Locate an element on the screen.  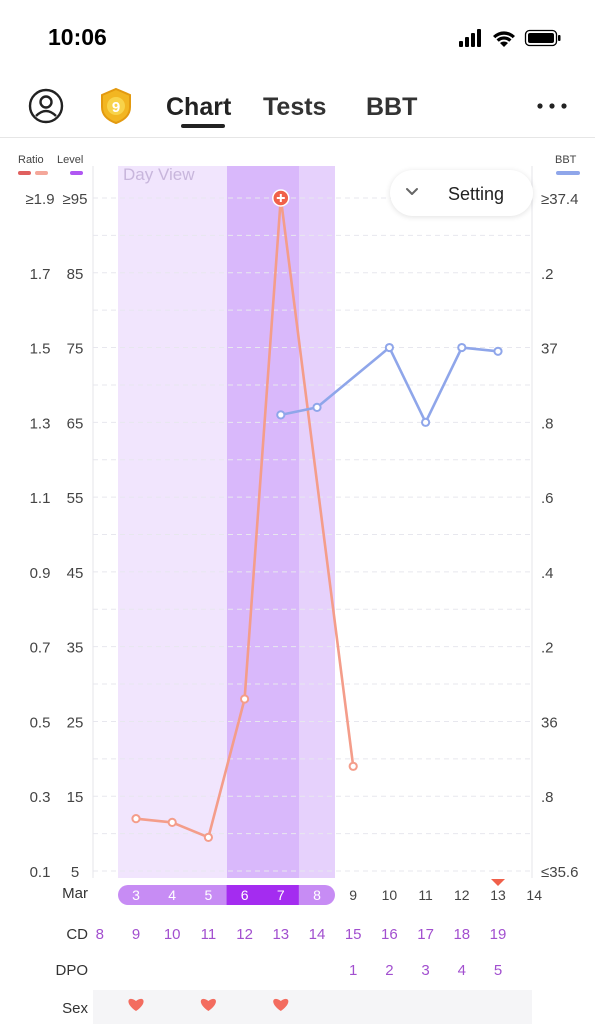
bbt-tick-label: 36 is located at coordinates (549, 722).